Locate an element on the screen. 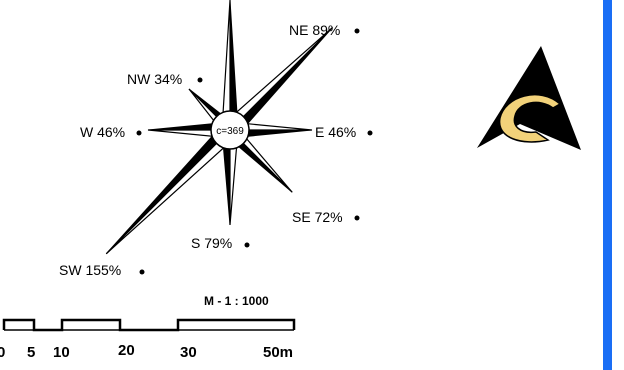 The width and height of the screenshot is (624, 370). dot-e-icon is located at coordinates (370, 133).